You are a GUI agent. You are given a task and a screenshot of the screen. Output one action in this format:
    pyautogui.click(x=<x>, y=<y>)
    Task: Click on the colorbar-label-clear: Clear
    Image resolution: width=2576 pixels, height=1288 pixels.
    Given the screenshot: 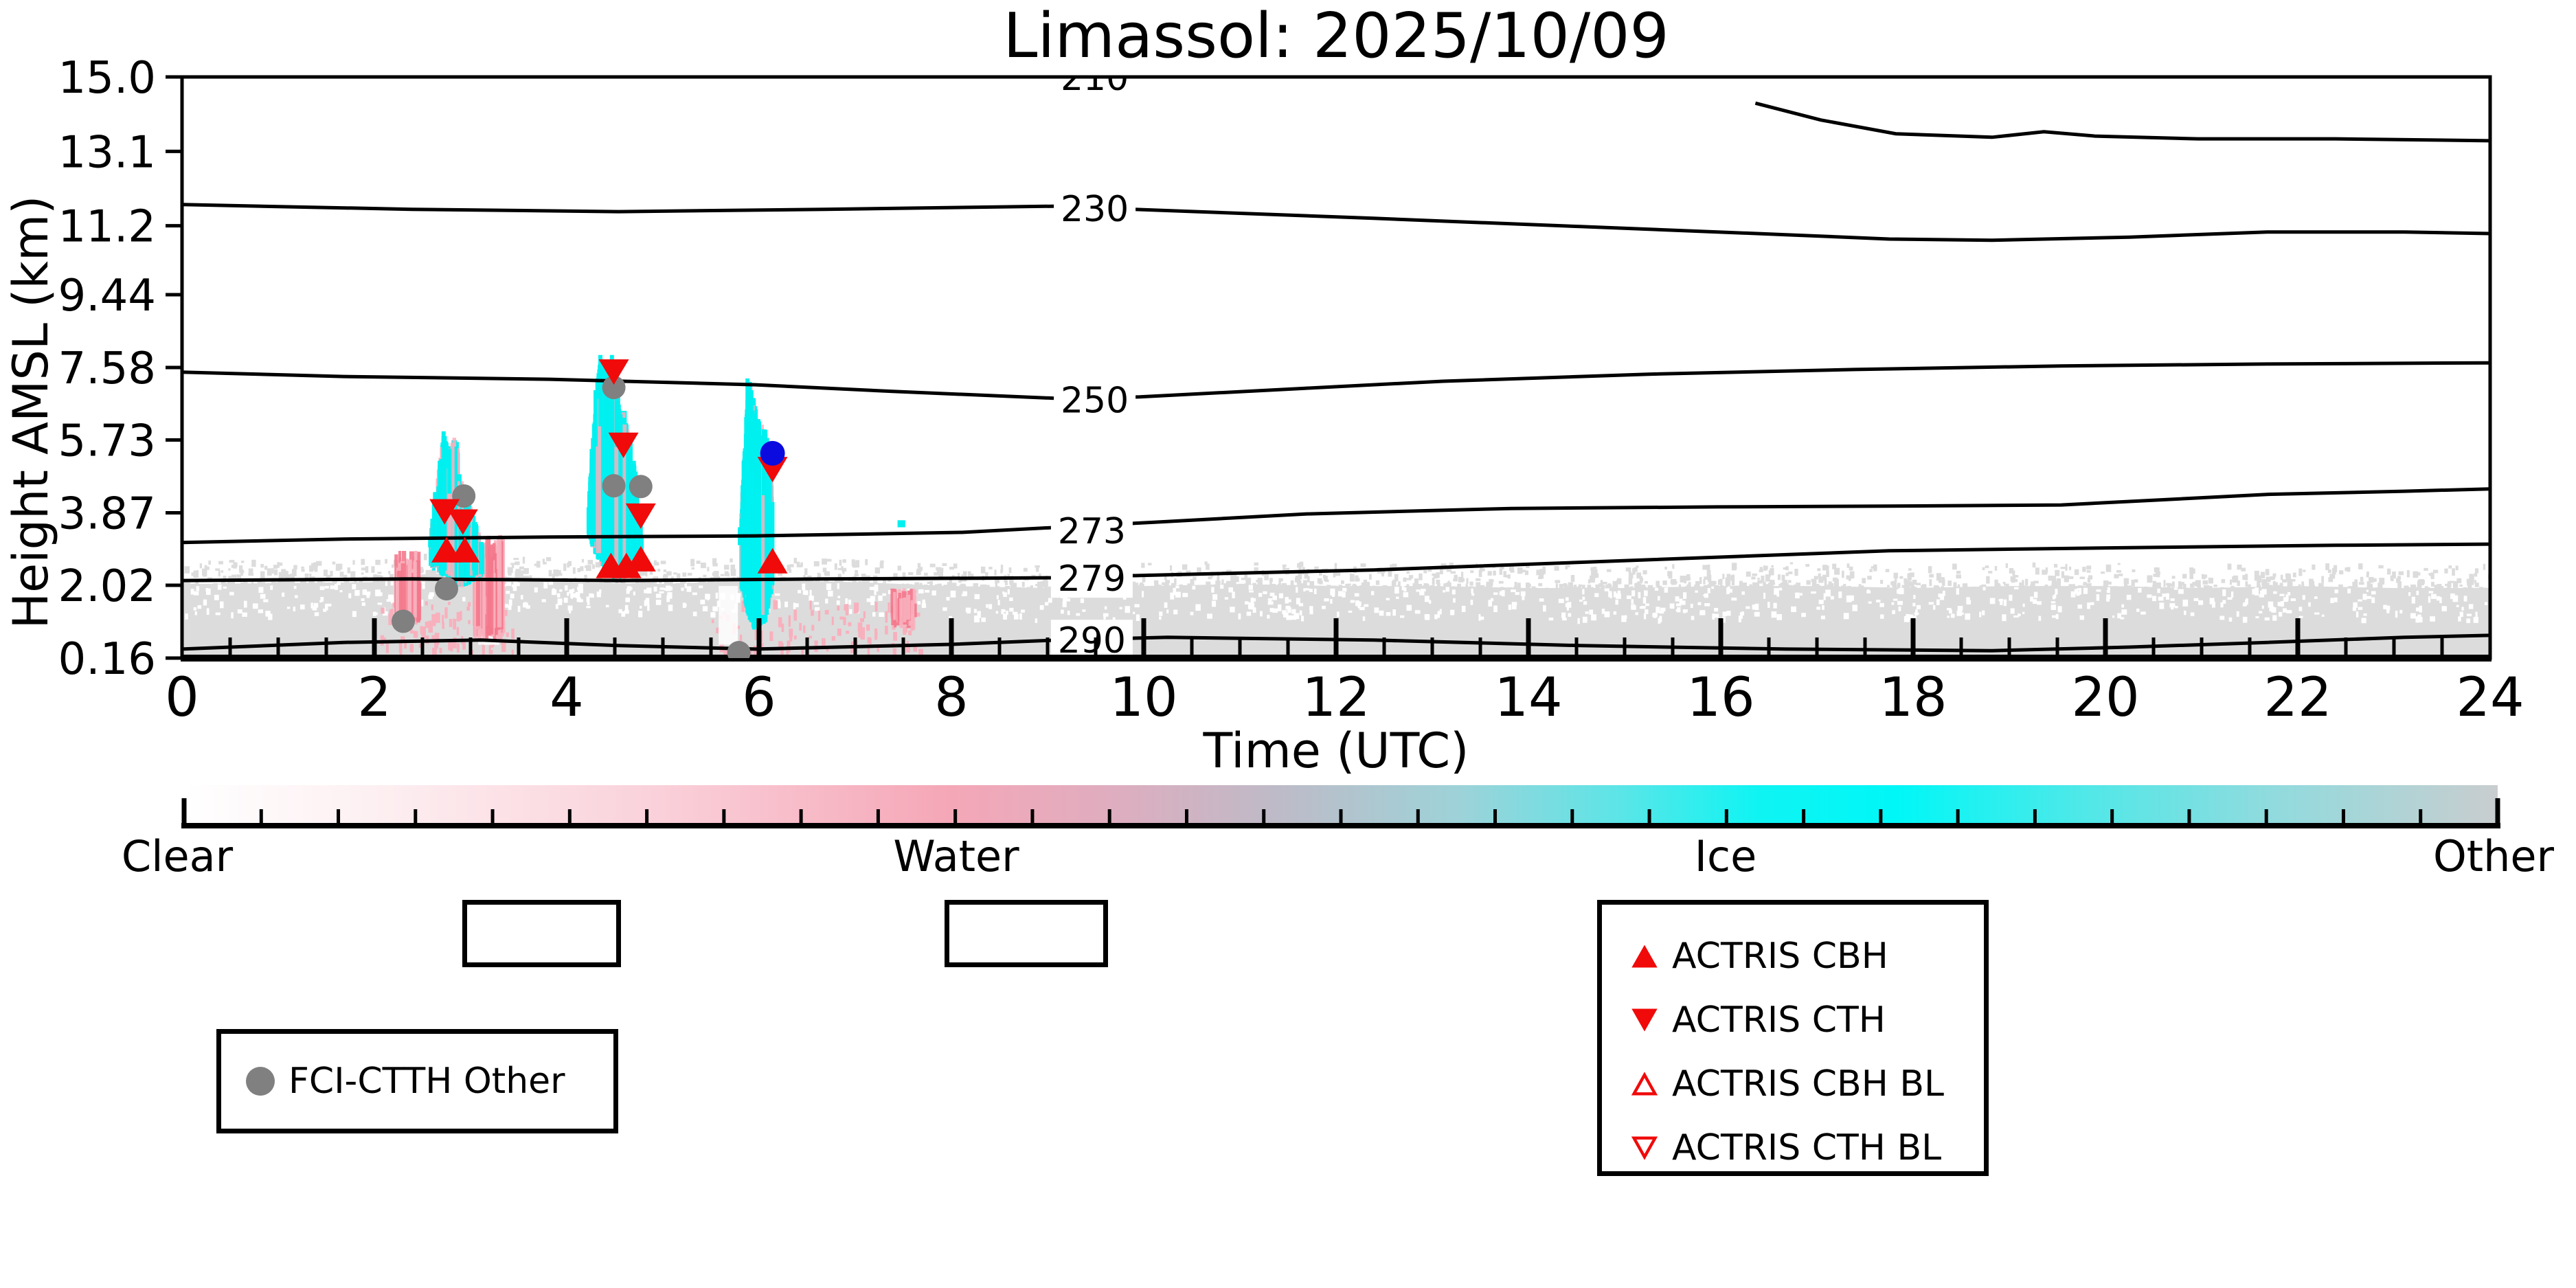 What is the action you would take?
    pyautogui.click(x=177, y=856)
    